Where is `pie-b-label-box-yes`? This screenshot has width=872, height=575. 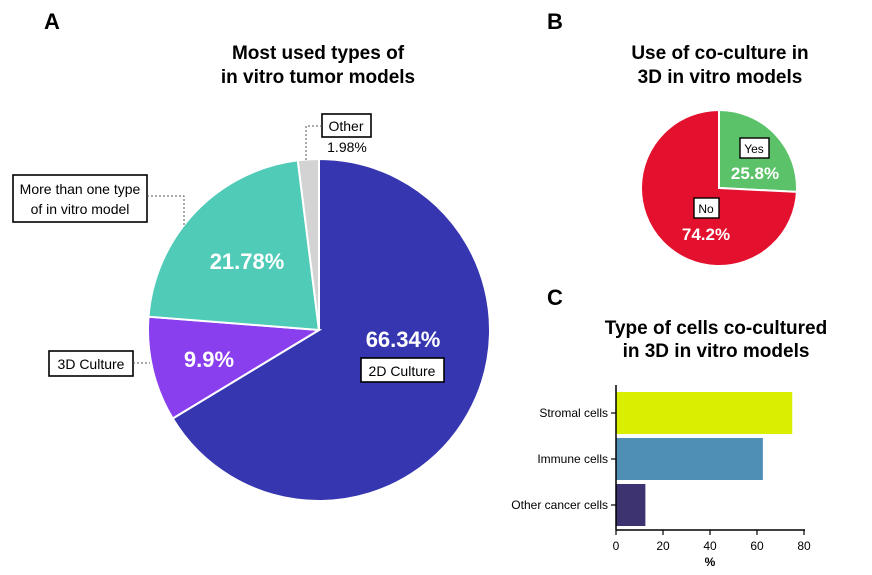
pie-b-label-box-yes is located at coordinates (754, 148).